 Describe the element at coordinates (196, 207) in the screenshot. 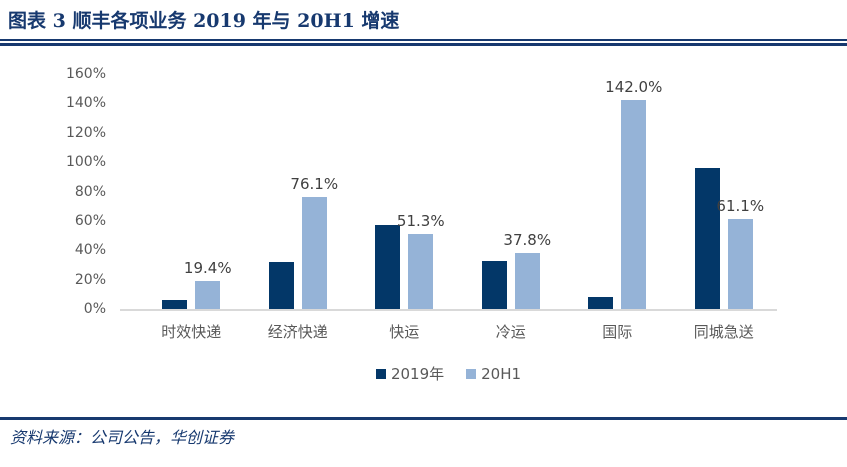

I see `bar-group: 19.4% 时效快递` at that location.